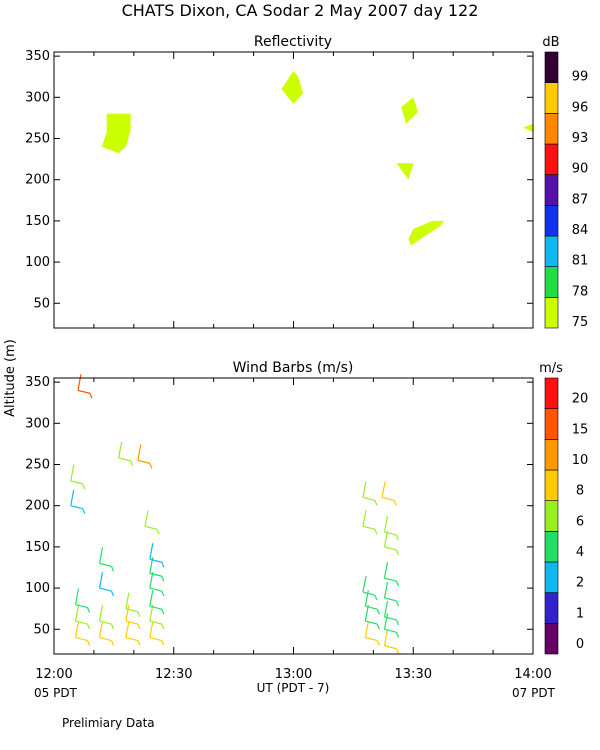 This screenshot has height=750, width=600. What do you see at coordinates (413, 674) in the screenshot?
I see `x-tick-label: 13:30` at bounding box center [413, 674].